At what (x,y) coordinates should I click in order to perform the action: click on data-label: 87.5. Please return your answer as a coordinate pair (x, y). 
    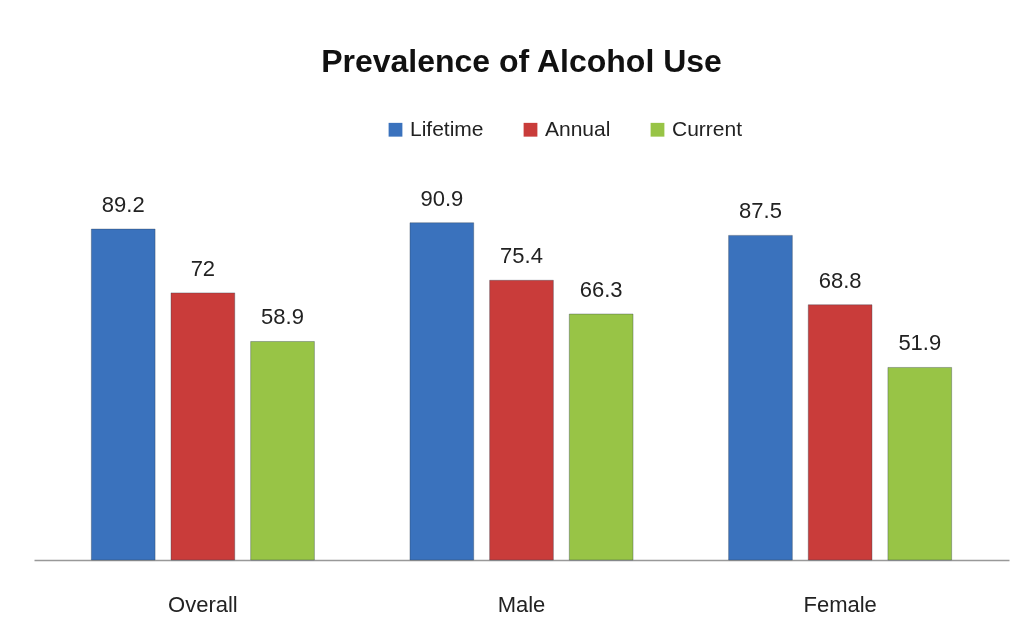
    Looking at the image, I should click on (760, 211).